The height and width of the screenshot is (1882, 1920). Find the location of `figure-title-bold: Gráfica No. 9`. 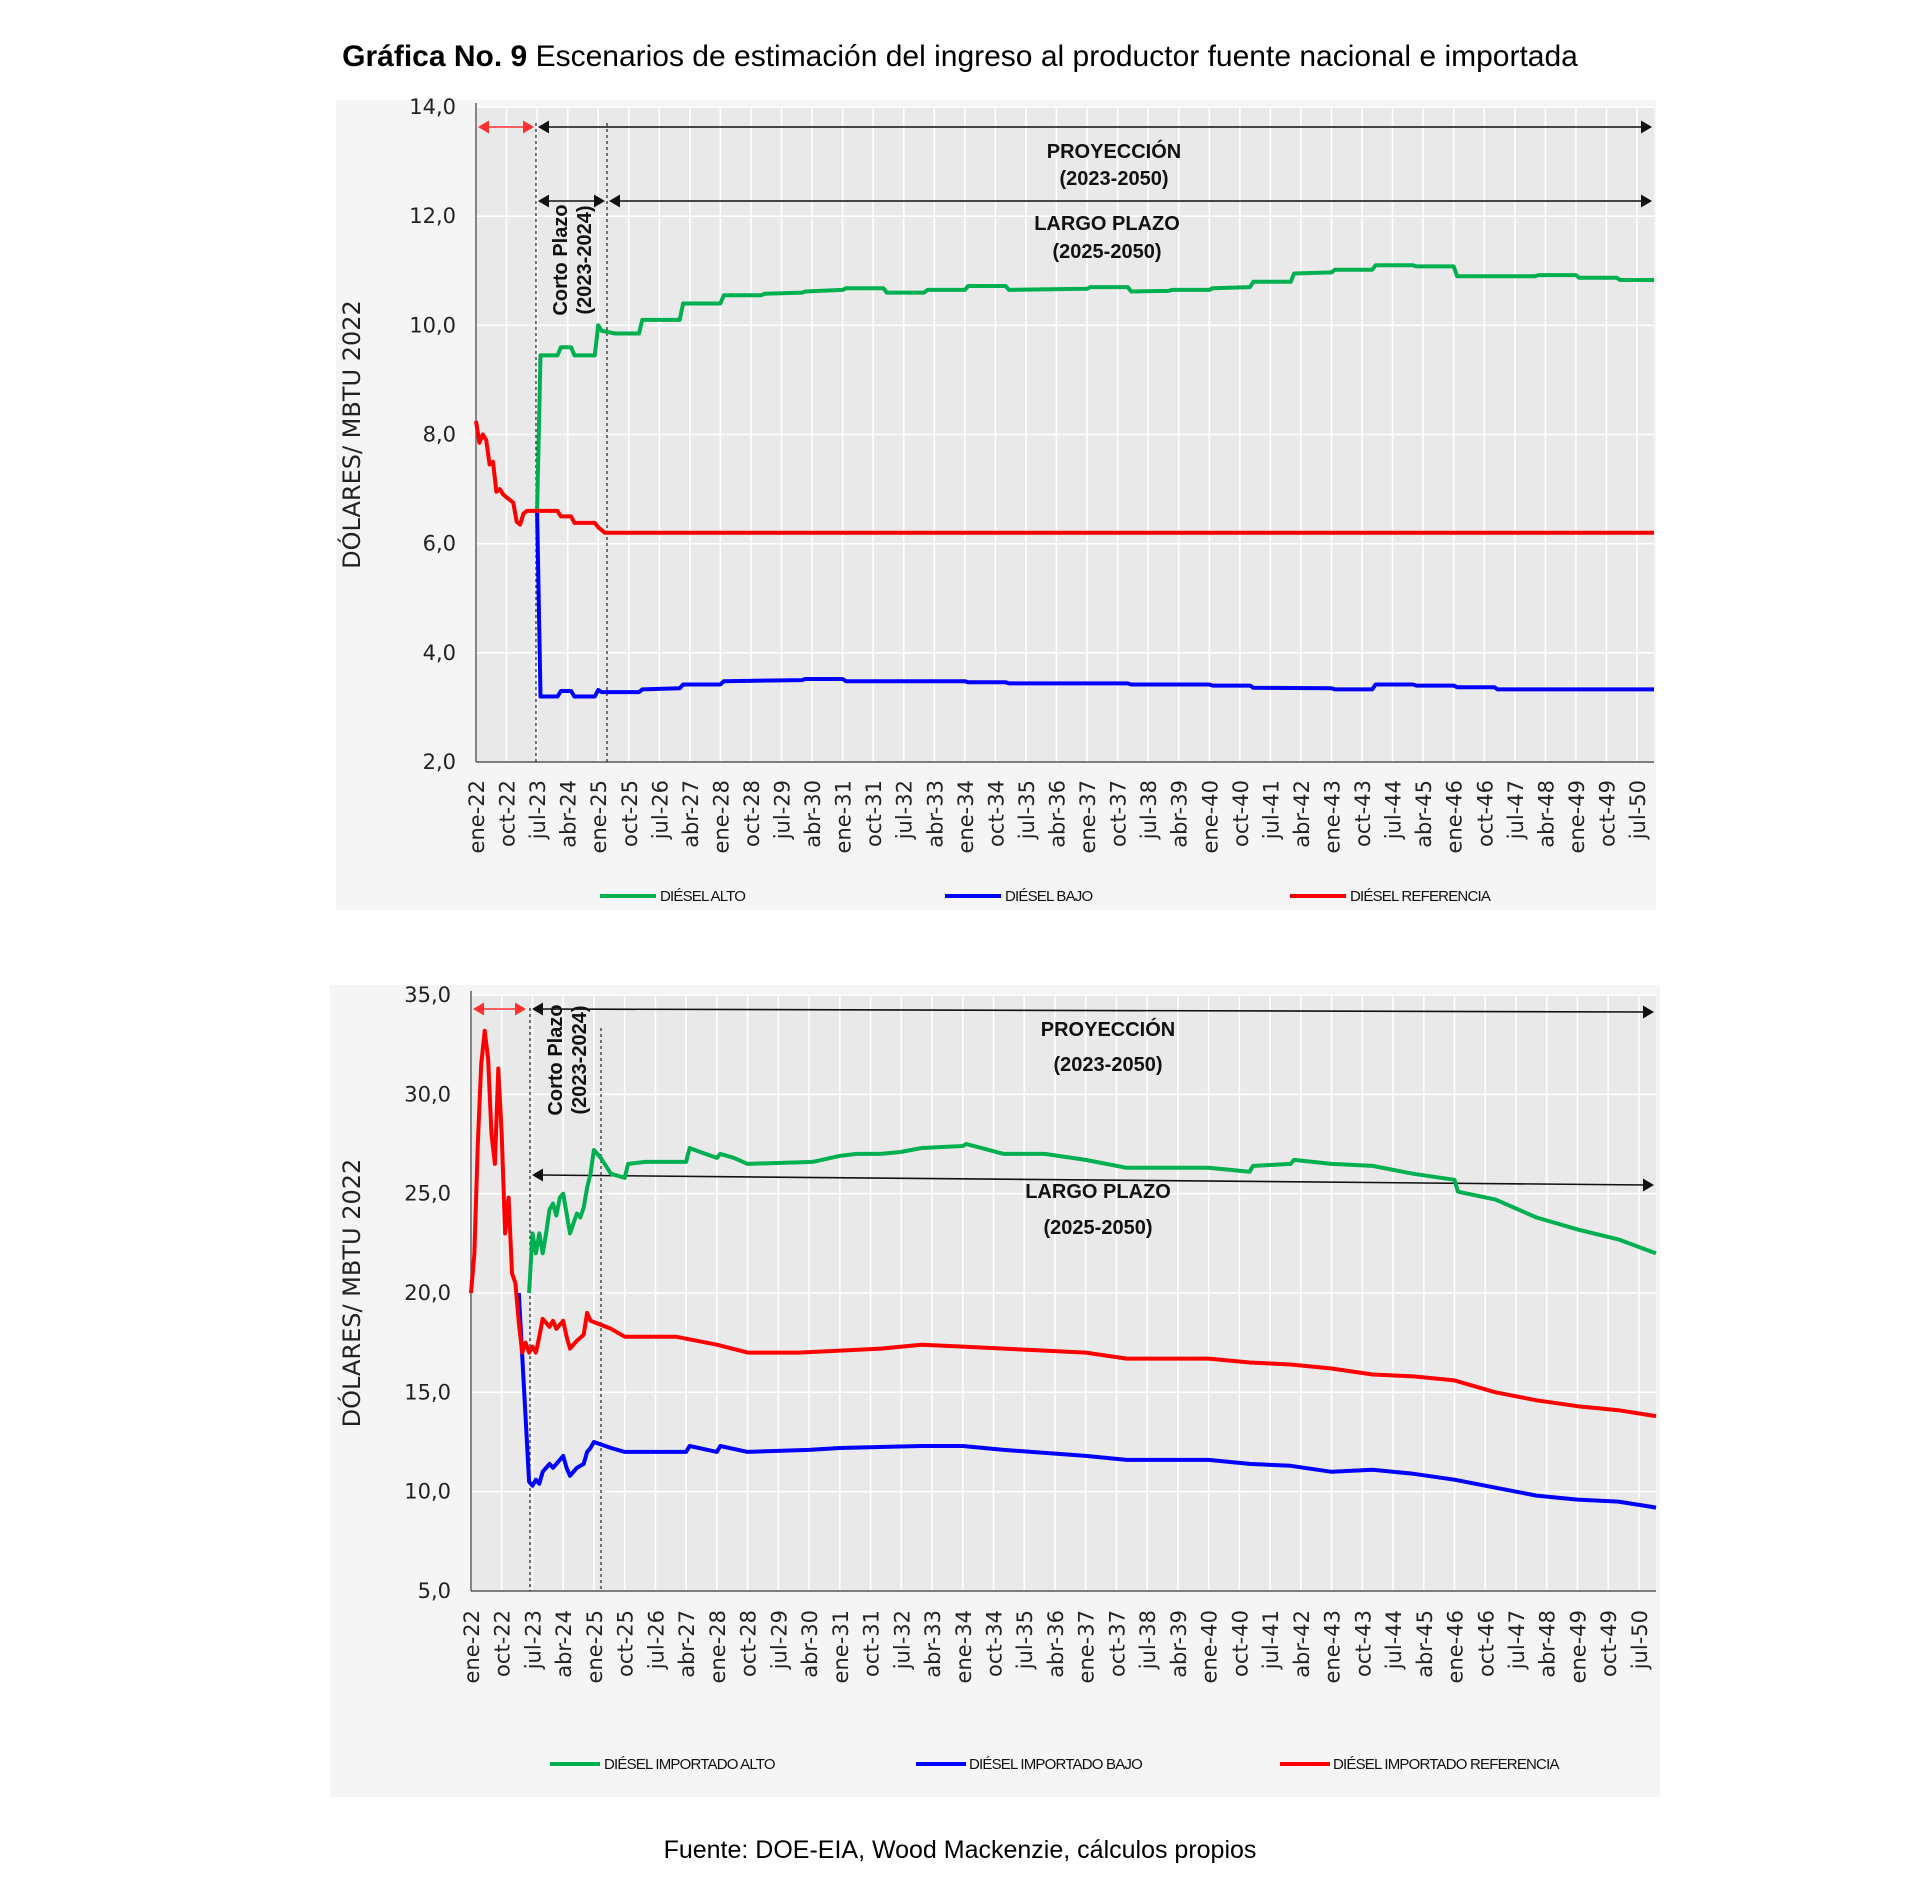

figure-title-bold: Gráfica No. 9 is located at coordinates (435, 56).